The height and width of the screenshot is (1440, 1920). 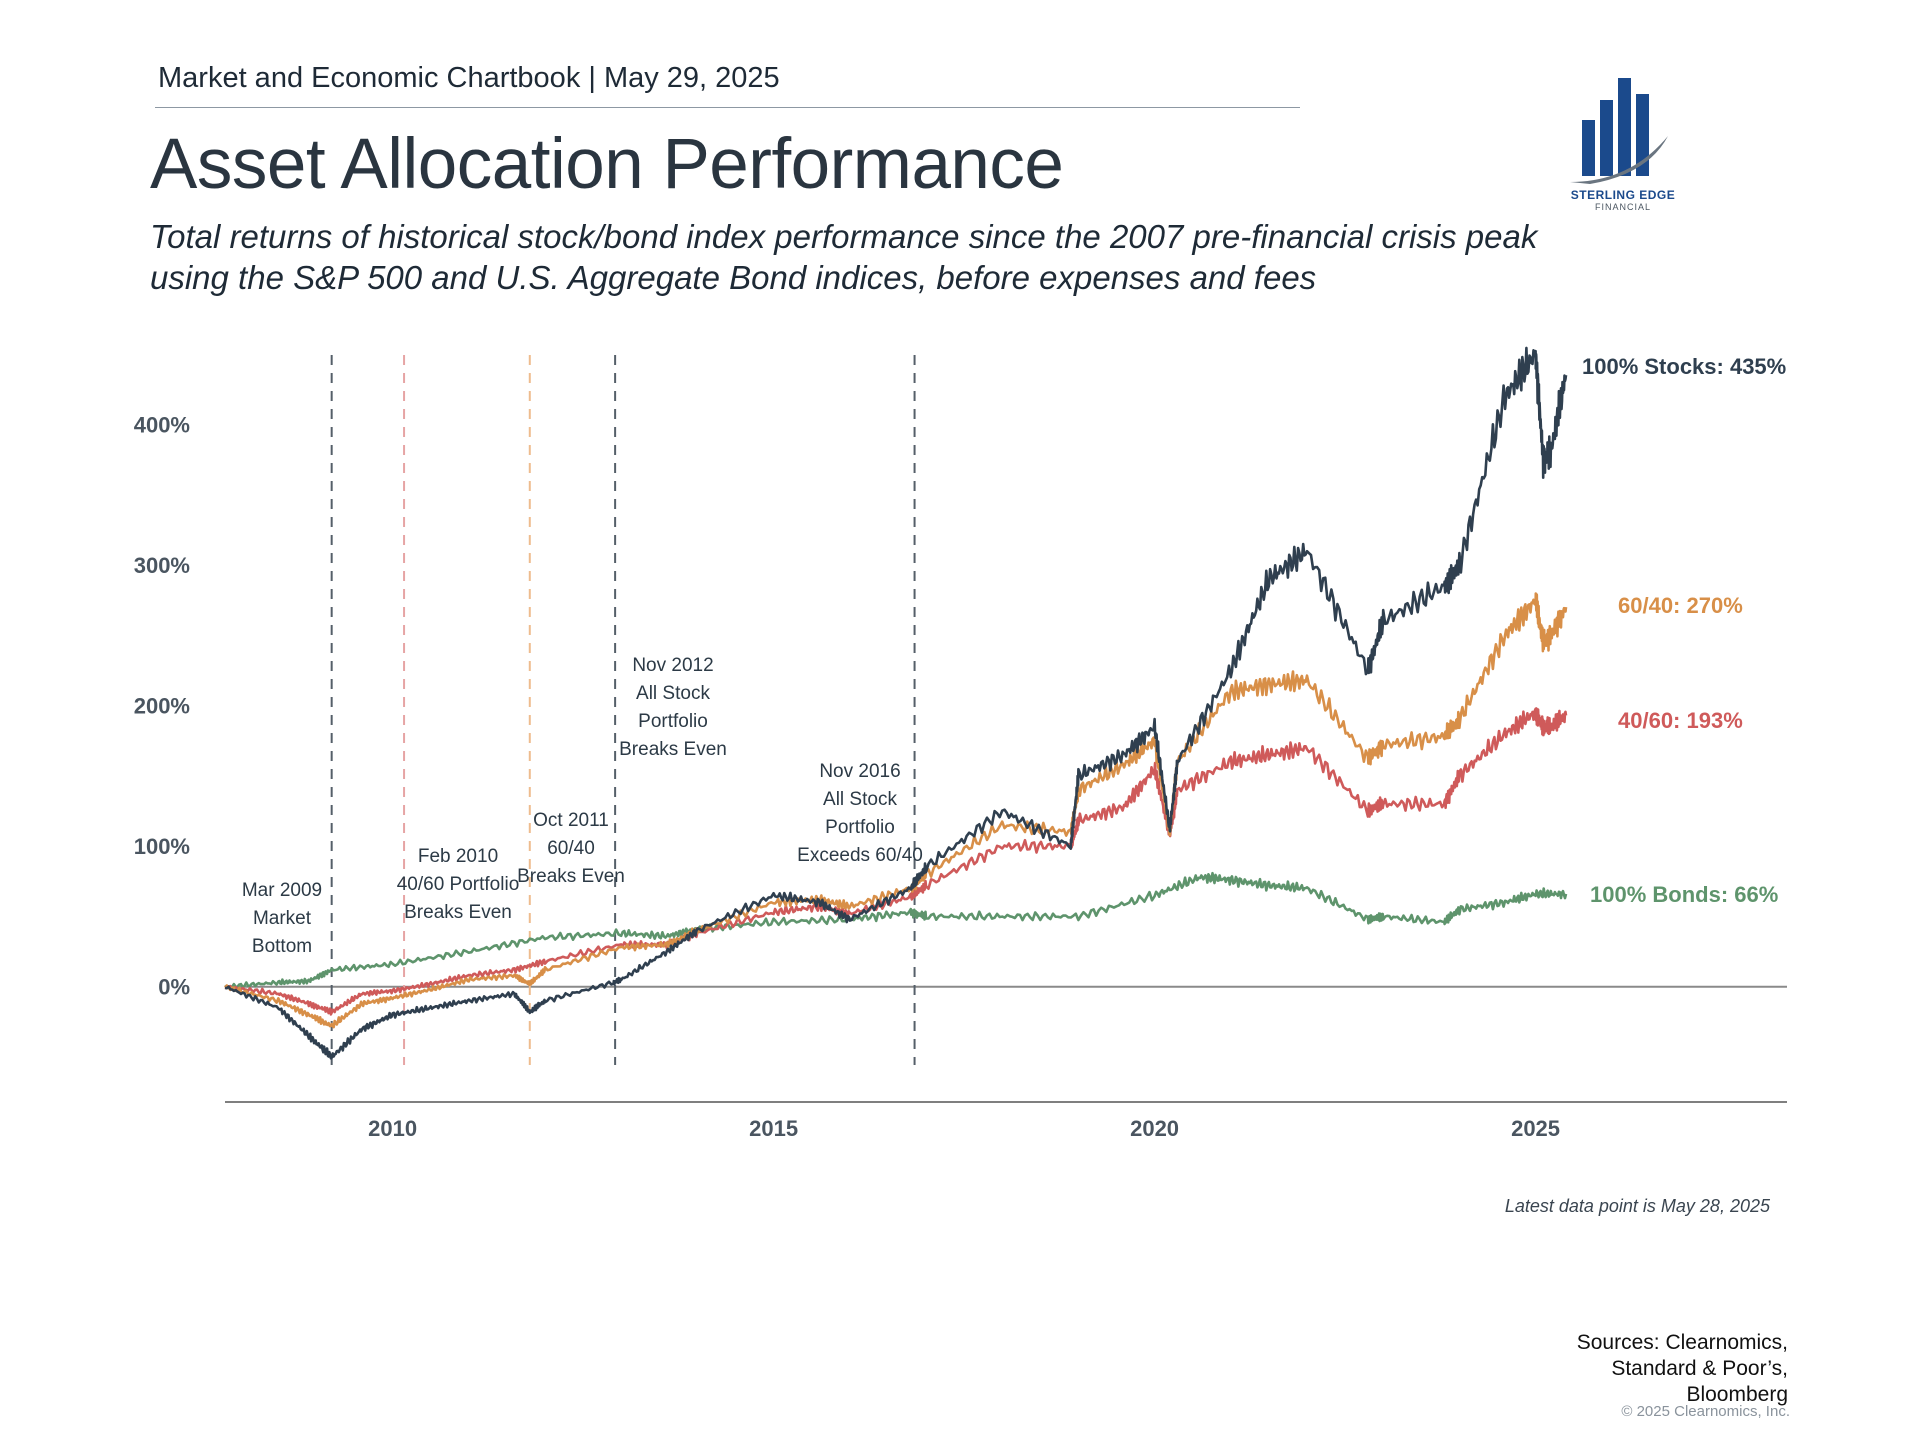 What do you see at coordinates (1699, 1368) in the screenshot?
I see `source-line: Standard & Poor’s,` at bounding box center [1699, 1368].